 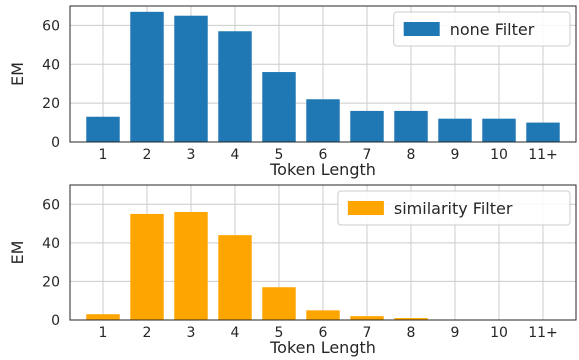 I want to click on legend: none Filter, so click(x=482, y=29).